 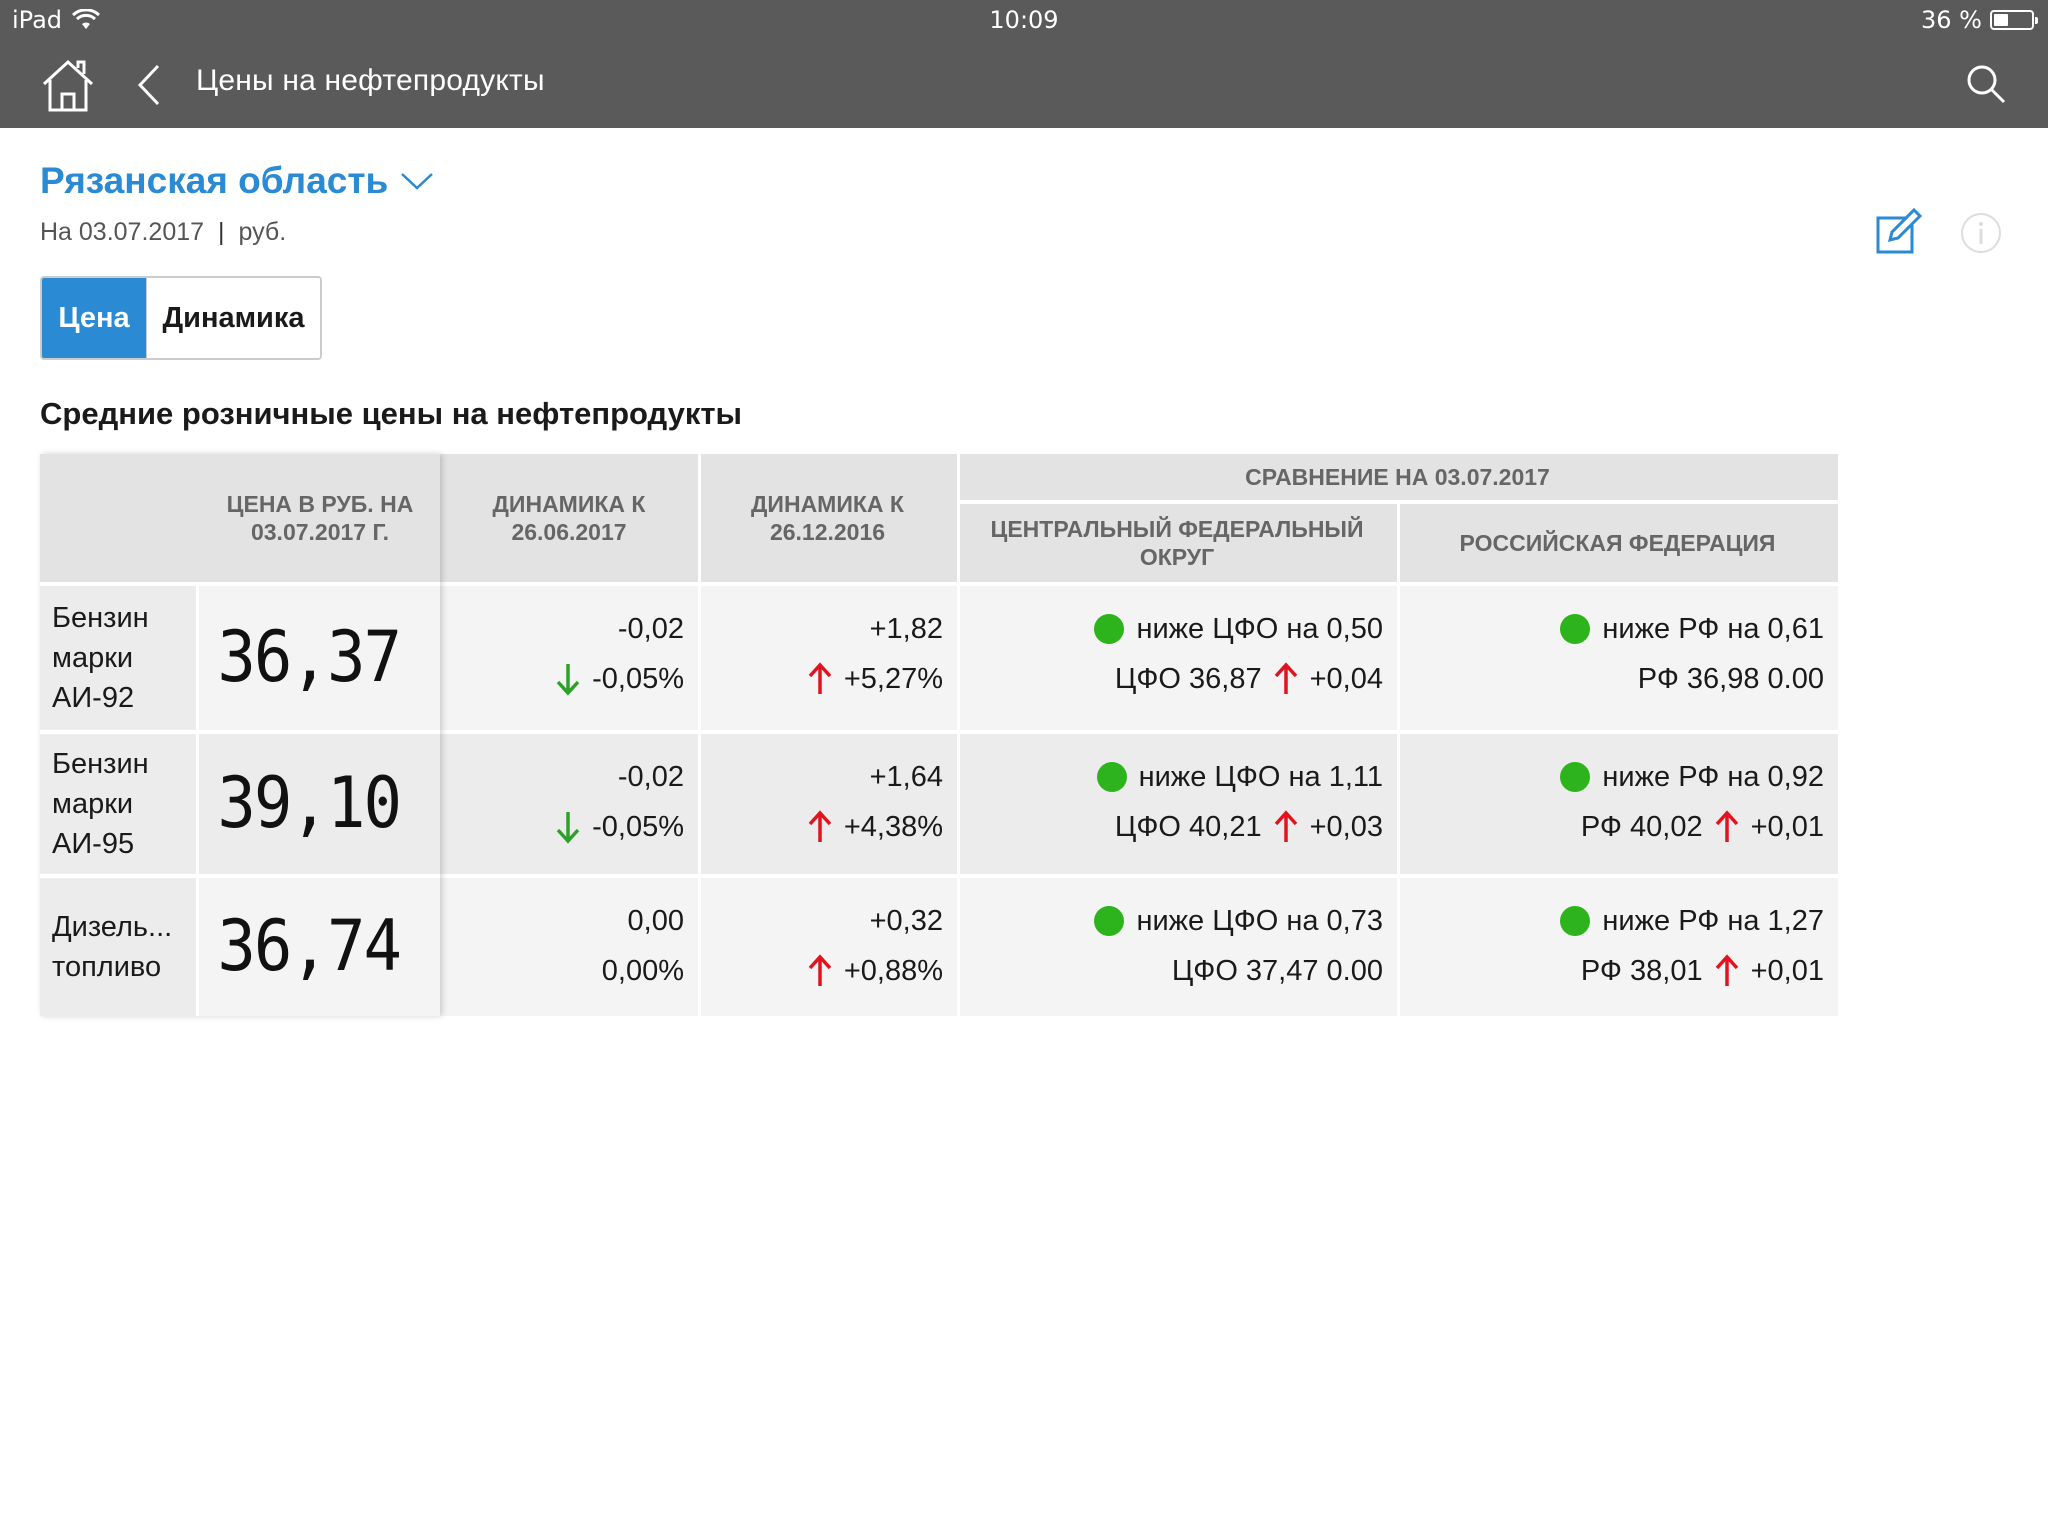 What do you see at coordinates (1259, 628) in the screenshot?
I see `cfo-compare: ниже ЦФО на 0,50` at bounding box center [1259, 628].